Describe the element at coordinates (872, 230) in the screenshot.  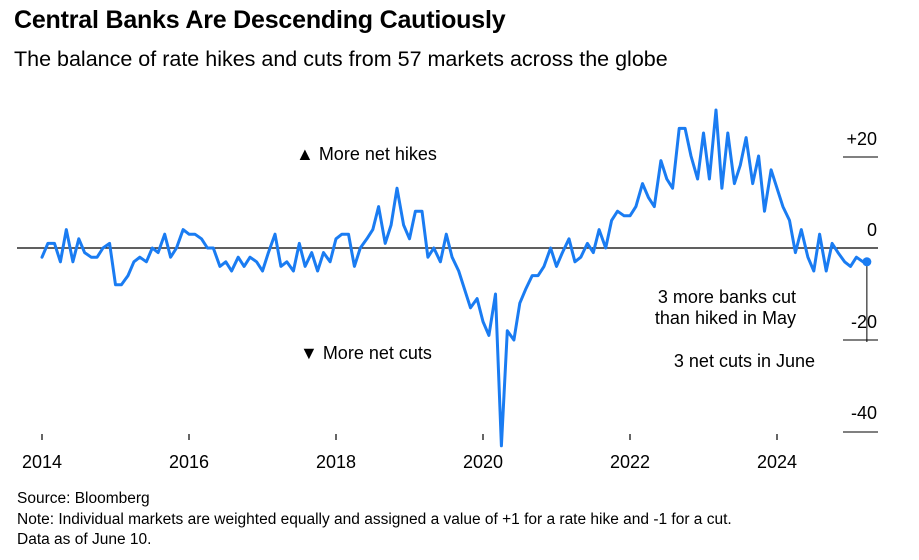
I see `y-tick-label: 0` at that location.